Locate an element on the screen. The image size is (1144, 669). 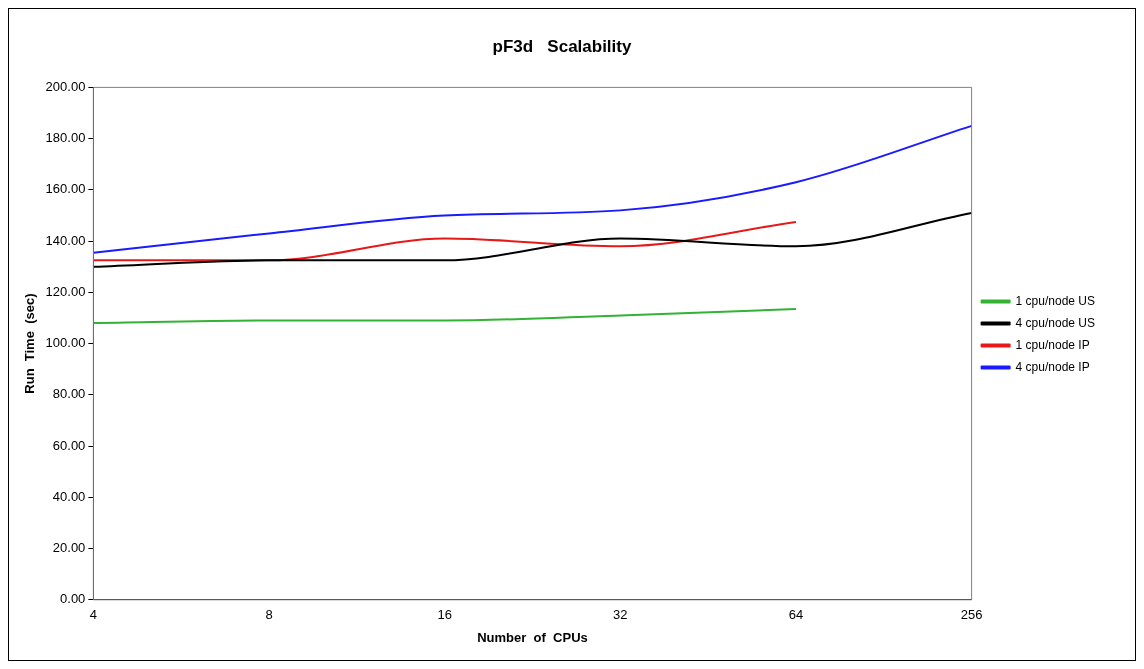
y-tick-label: 120.00 is located at coordinates (65, 291).